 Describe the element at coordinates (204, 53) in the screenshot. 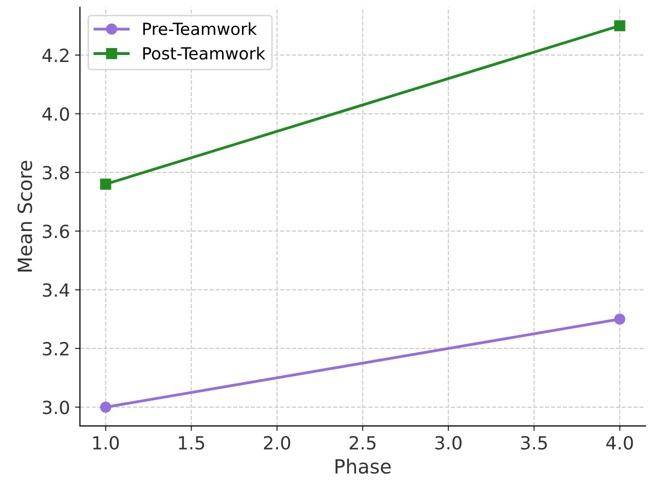

I see `legend-label: Post-Teamwork` at that location.